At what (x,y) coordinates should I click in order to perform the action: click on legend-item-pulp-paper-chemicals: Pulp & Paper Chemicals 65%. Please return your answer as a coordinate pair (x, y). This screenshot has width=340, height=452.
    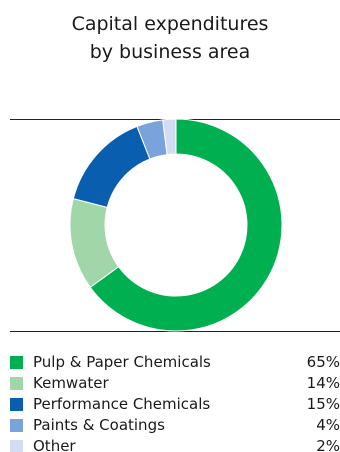
    Looking at the image, I should click on (175, 362).